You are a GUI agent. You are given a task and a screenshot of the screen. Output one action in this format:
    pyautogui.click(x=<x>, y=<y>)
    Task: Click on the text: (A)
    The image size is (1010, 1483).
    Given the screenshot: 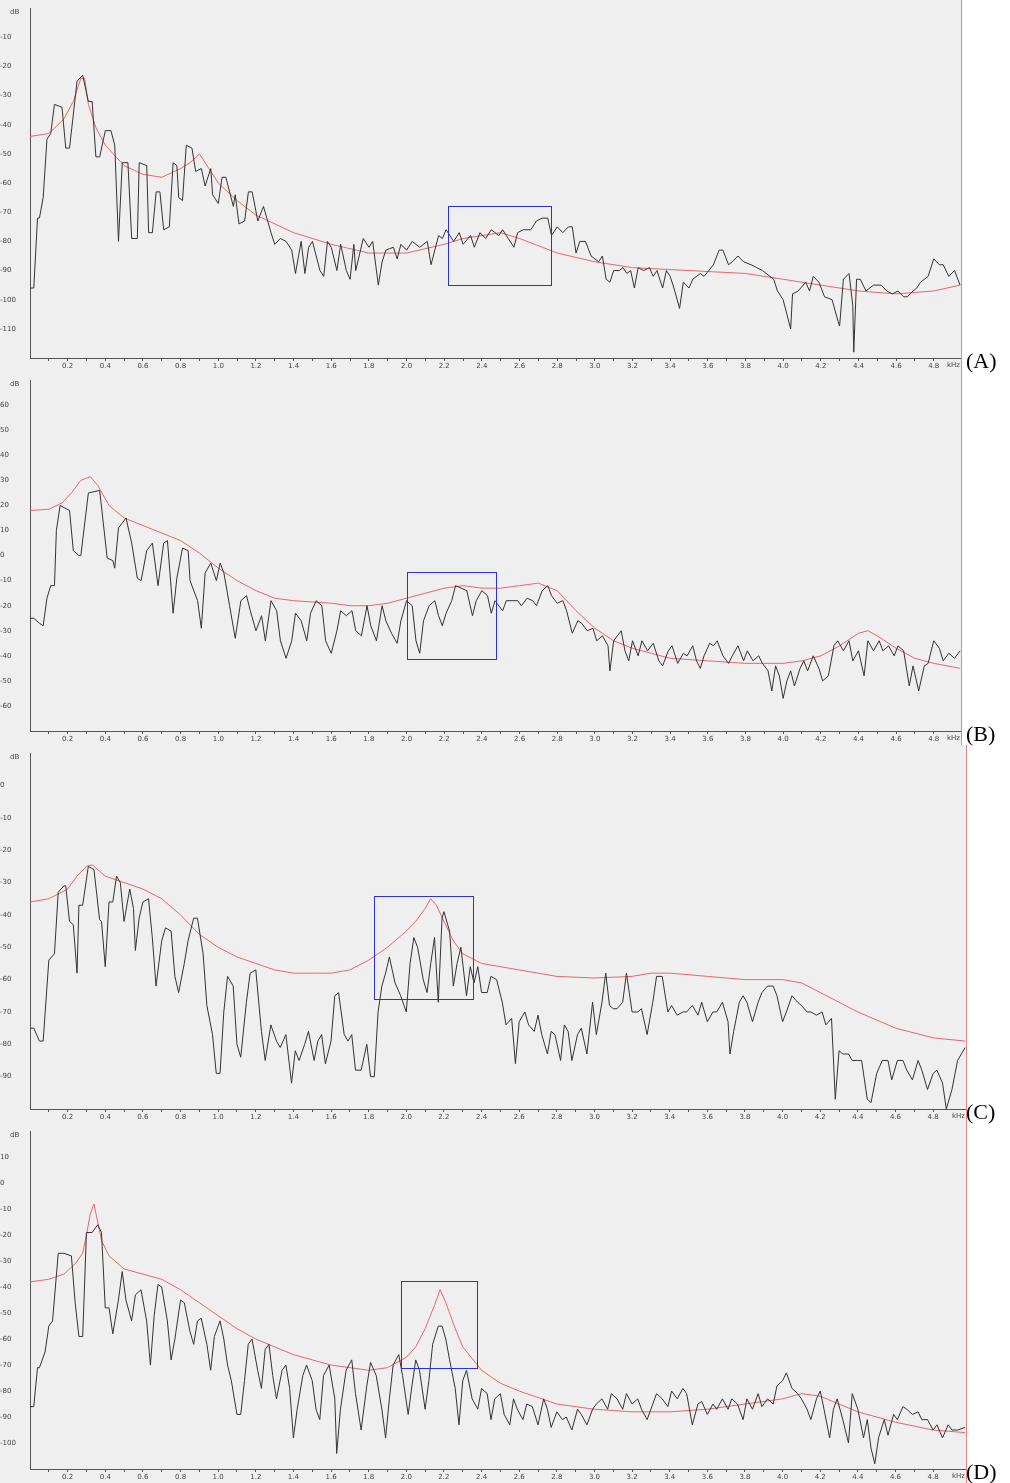 What is the action you would take?
    pyautogui.click(x=981, y=360)
    